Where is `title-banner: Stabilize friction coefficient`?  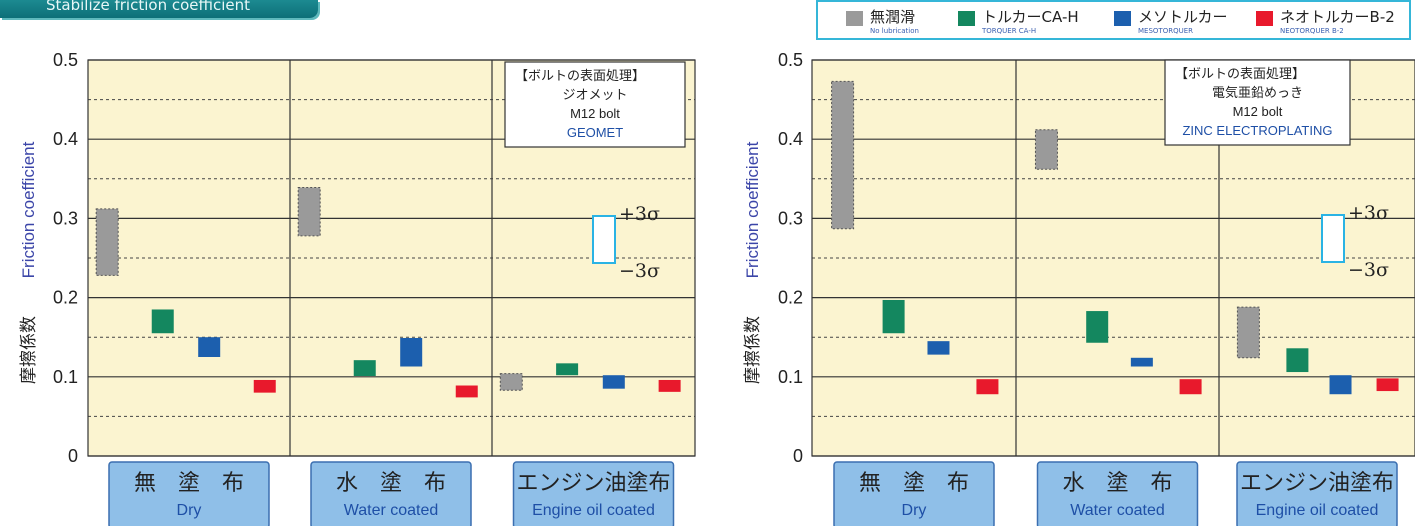 title-banner: Stabilize friction coefficient is located at coordinates (159, 9).